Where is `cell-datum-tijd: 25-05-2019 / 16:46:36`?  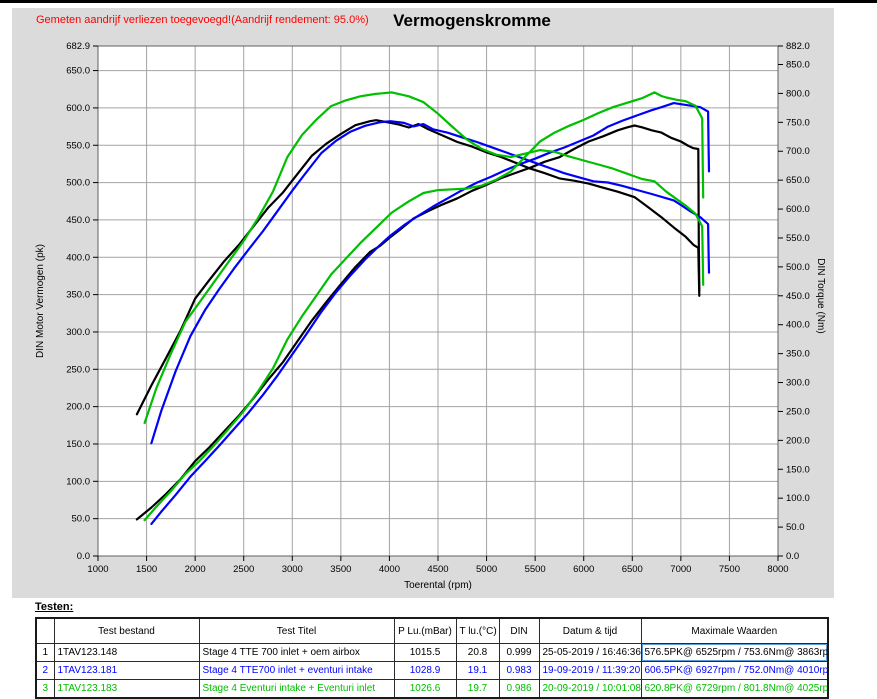 cell-datum-tijd: 25-05-2019 / 16:46:36 is located at coordinates (590, 652).